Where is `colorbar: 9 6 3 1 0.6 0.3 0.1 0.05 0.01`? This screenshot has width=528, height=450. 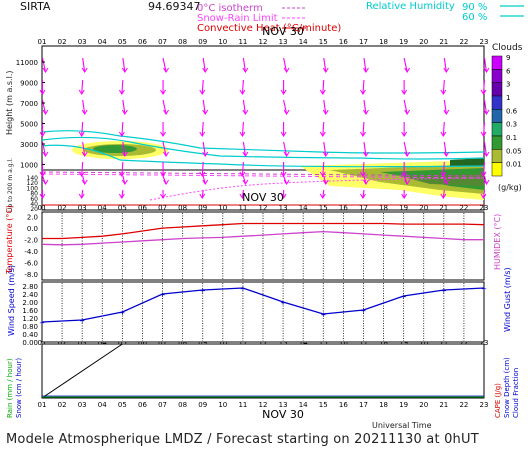
colorbar: 9 6 3 1 0.6 0.3 0.1 0.05 0.01 is located at coordinates (506, 115).